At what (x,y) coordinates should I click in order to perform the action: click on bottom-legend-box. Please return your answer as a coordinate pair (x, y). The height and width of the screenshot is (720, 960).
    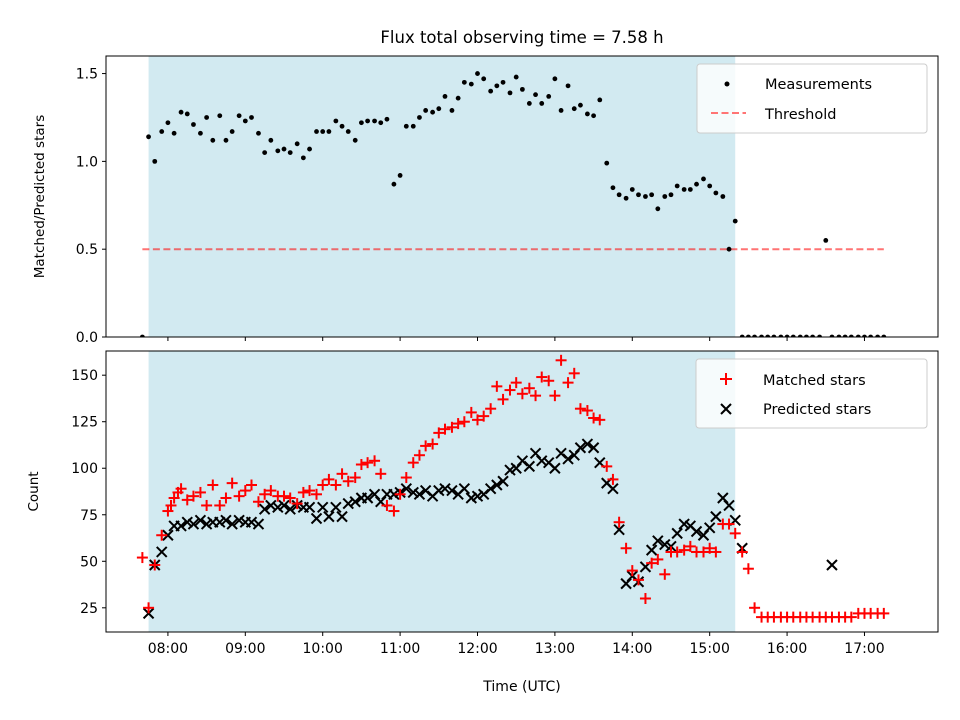
    Looking at the image, I should click on (811, 393).